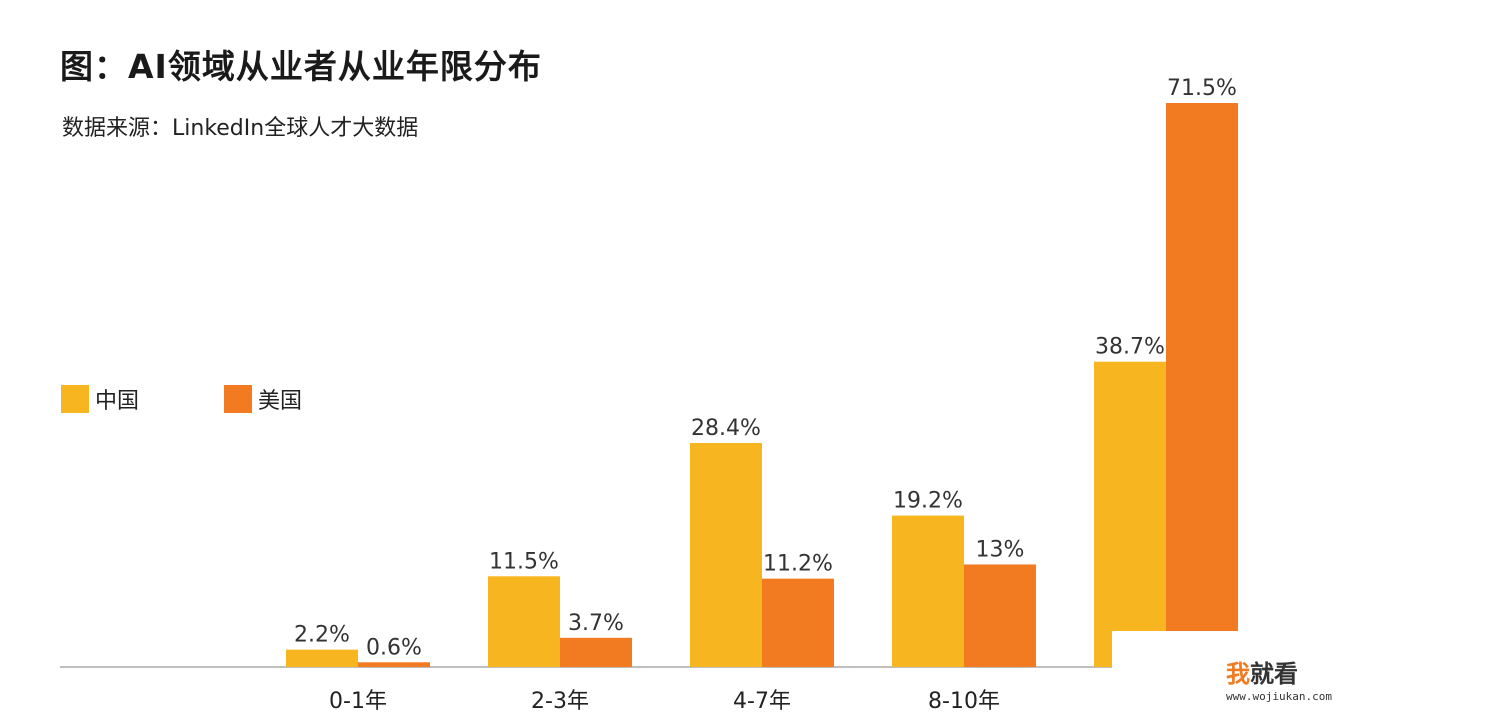 Image resolution: width=1492 pixels, height=724 pixels. I want to click on x-tick-label-1: 2-3年, so click(560, 701).